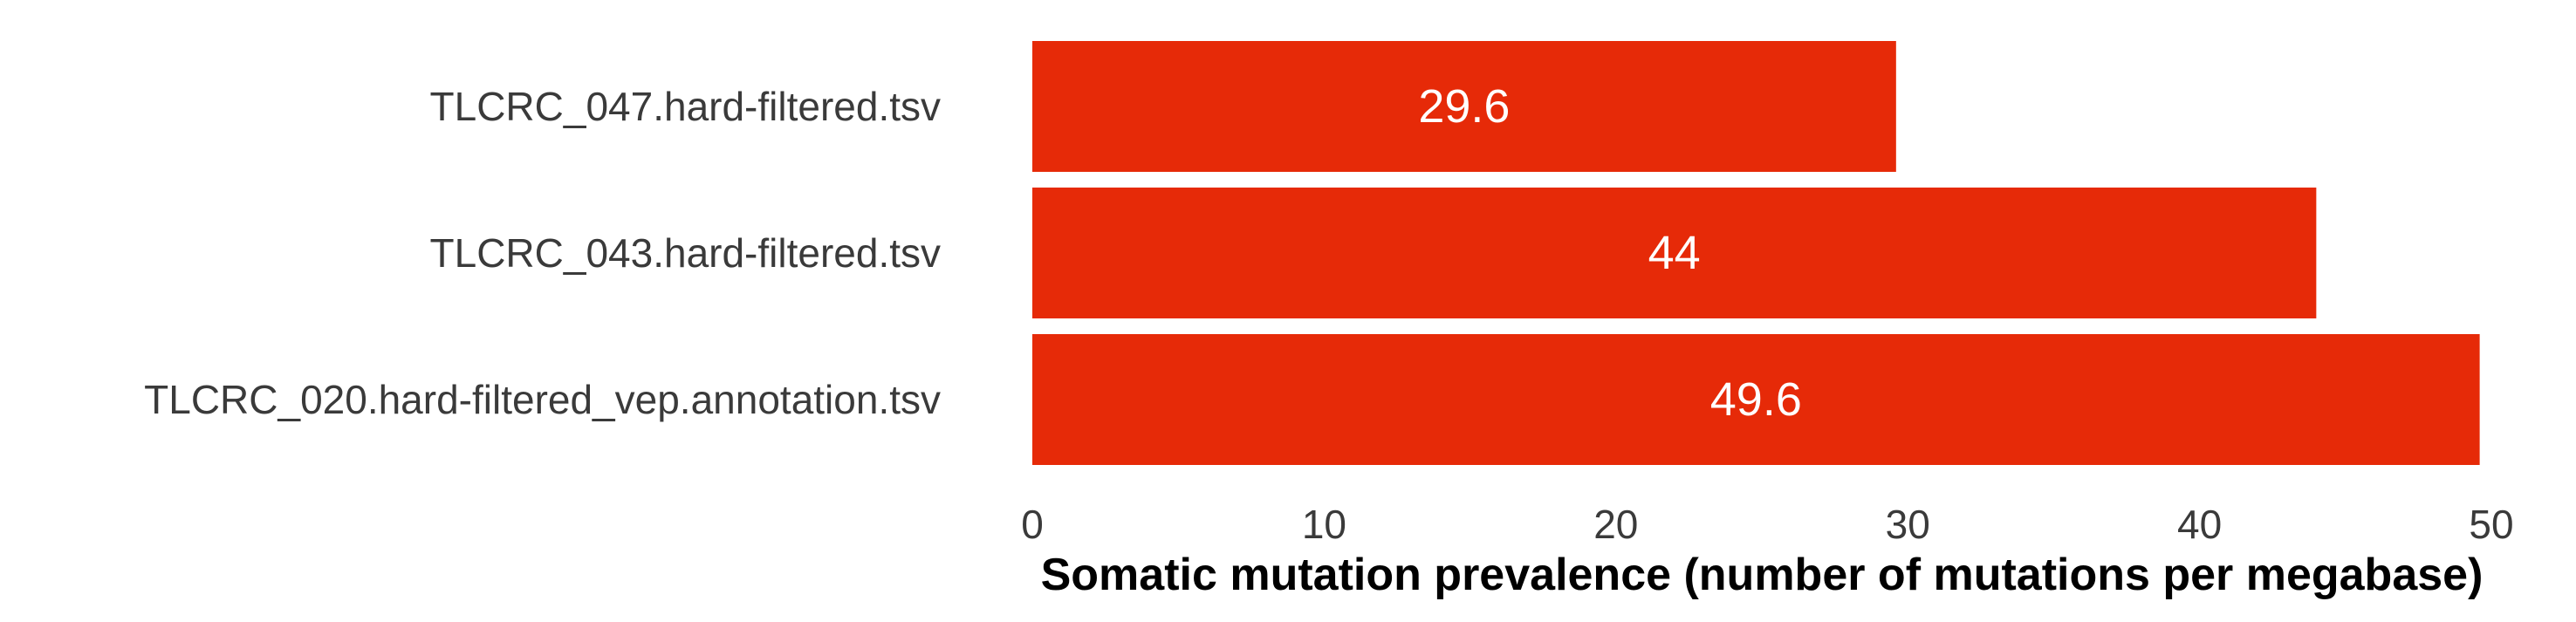 The image size is (2576, 622). What do you see at coordinates (685, 253) in the screenshot?
I see `category-label: TLCRC_043.hard-filtered.tsv` at bounding box center [685, 253].